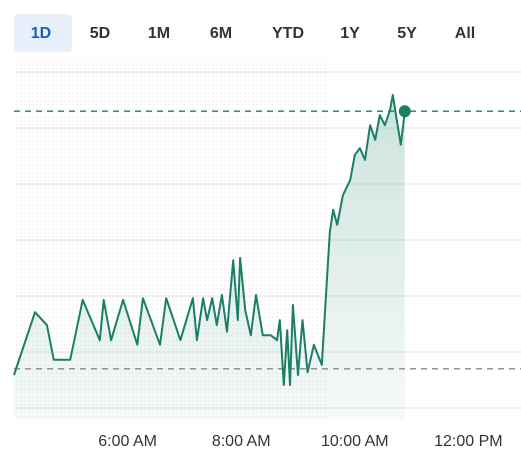  What do you see at coordinates (404, 111) in the screenshot?
I see `last-price-dot` at bounding box center [404, 111].